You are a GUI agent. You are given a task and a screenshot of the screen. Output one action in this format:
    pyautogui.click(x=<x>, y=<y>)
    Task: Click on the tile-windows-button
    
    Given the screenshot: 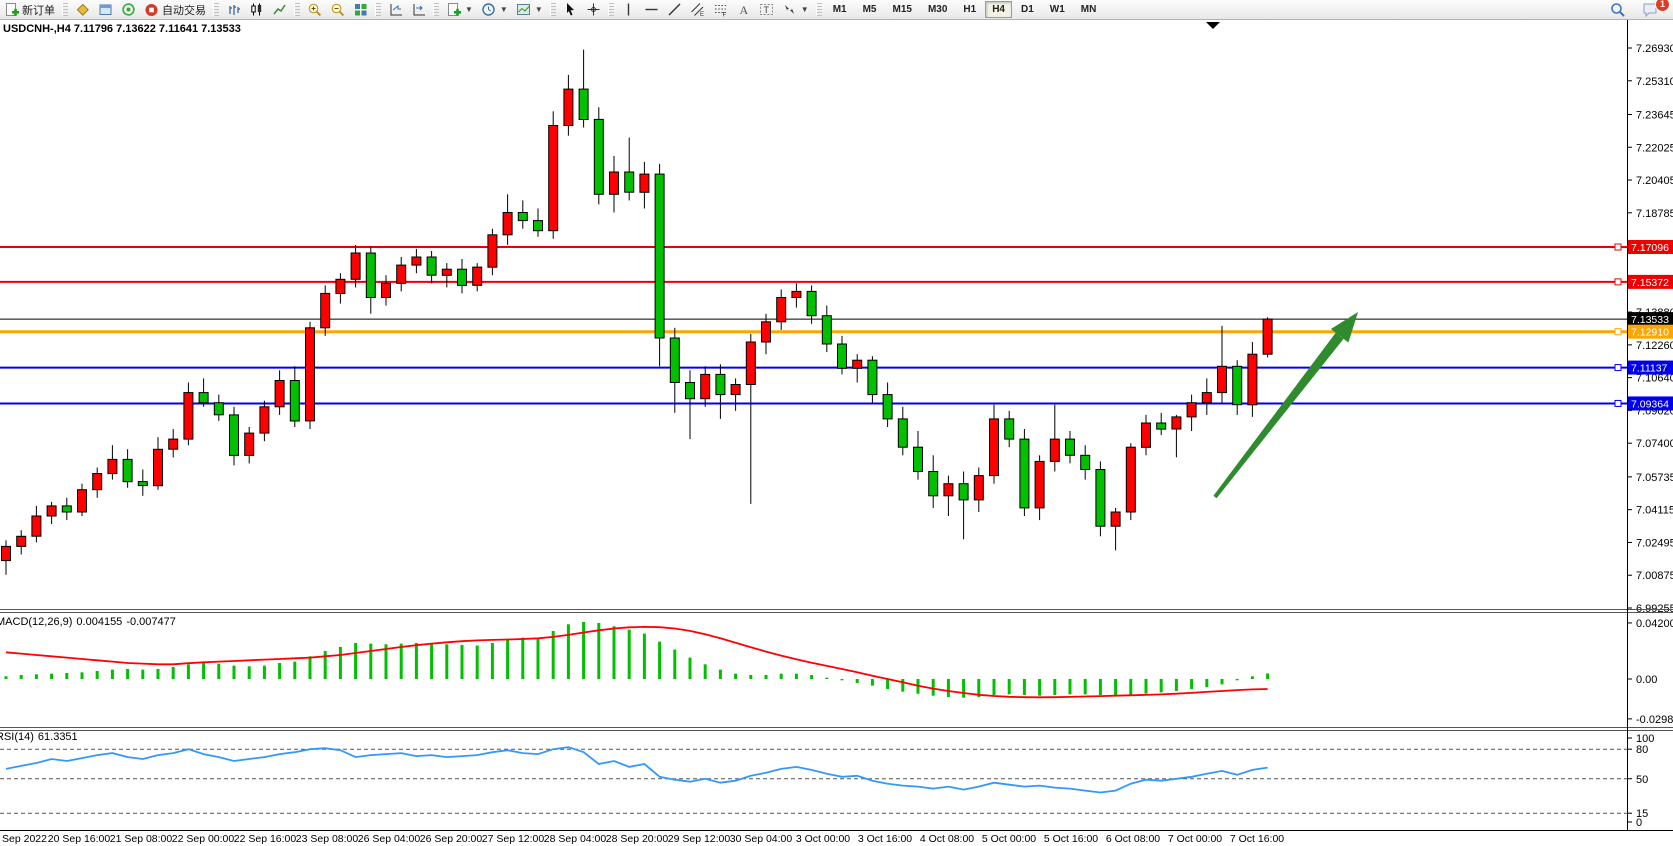 What is the action you would take?
    pyautogui.click(x=360, y=10)
    